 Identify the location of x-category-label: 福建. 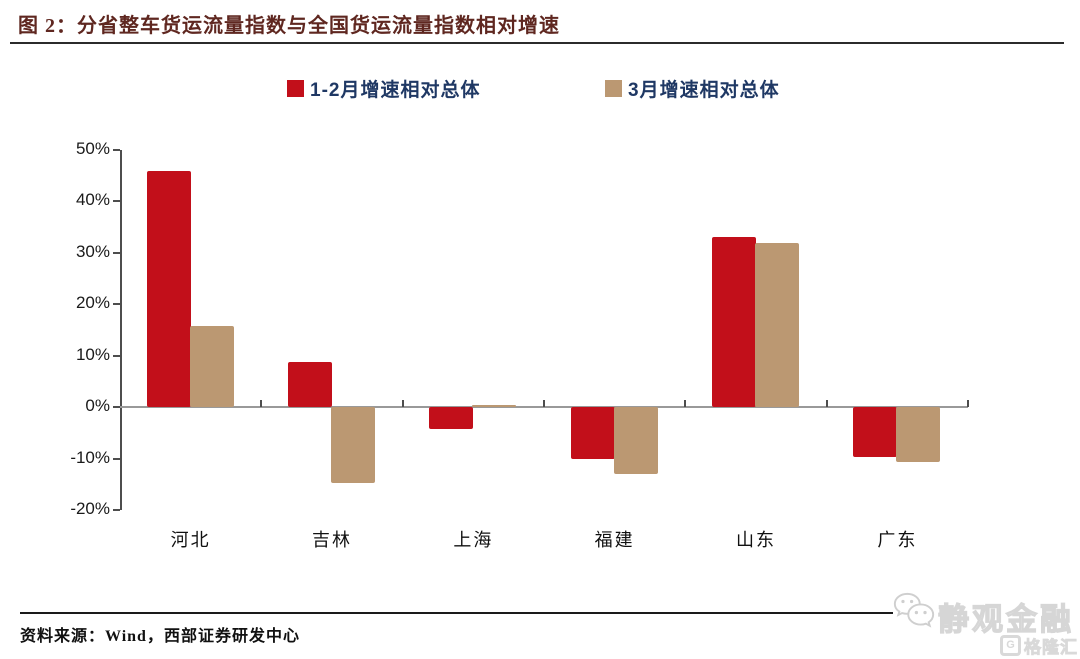
(614, 540).